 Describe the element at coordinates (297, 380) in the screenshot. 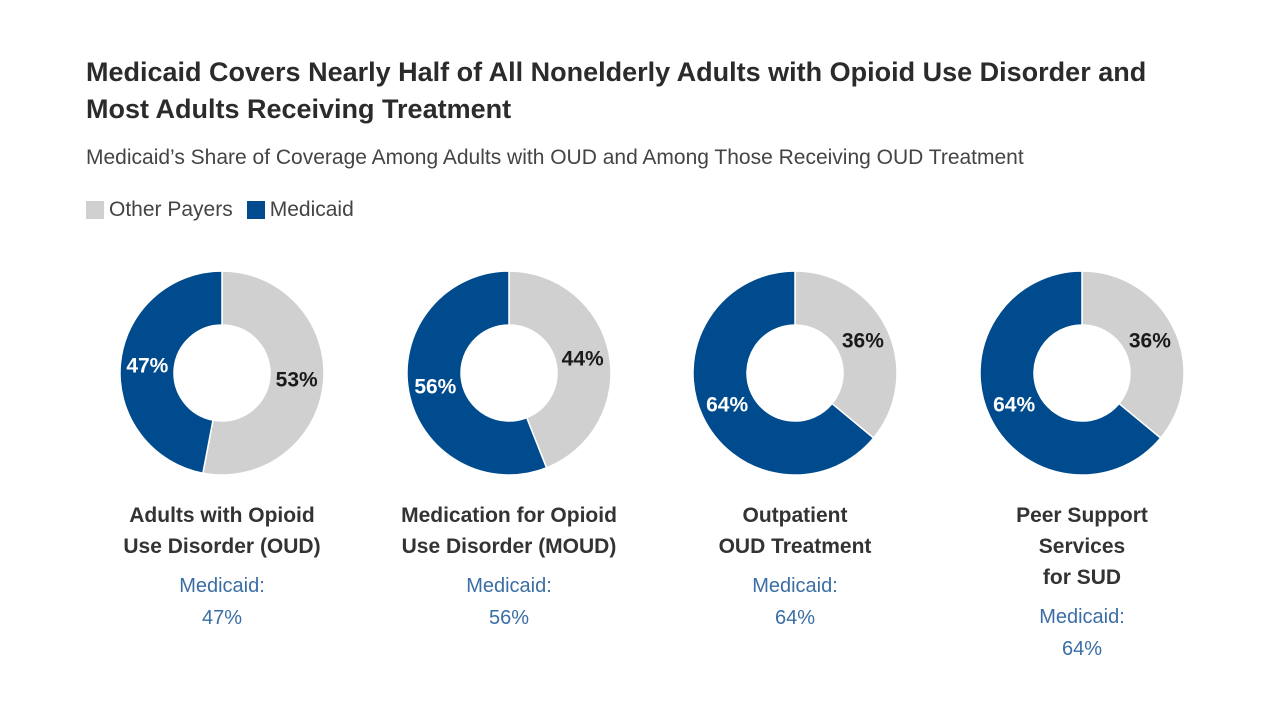

I see `slice-label-other-payers: 53%` at that location.